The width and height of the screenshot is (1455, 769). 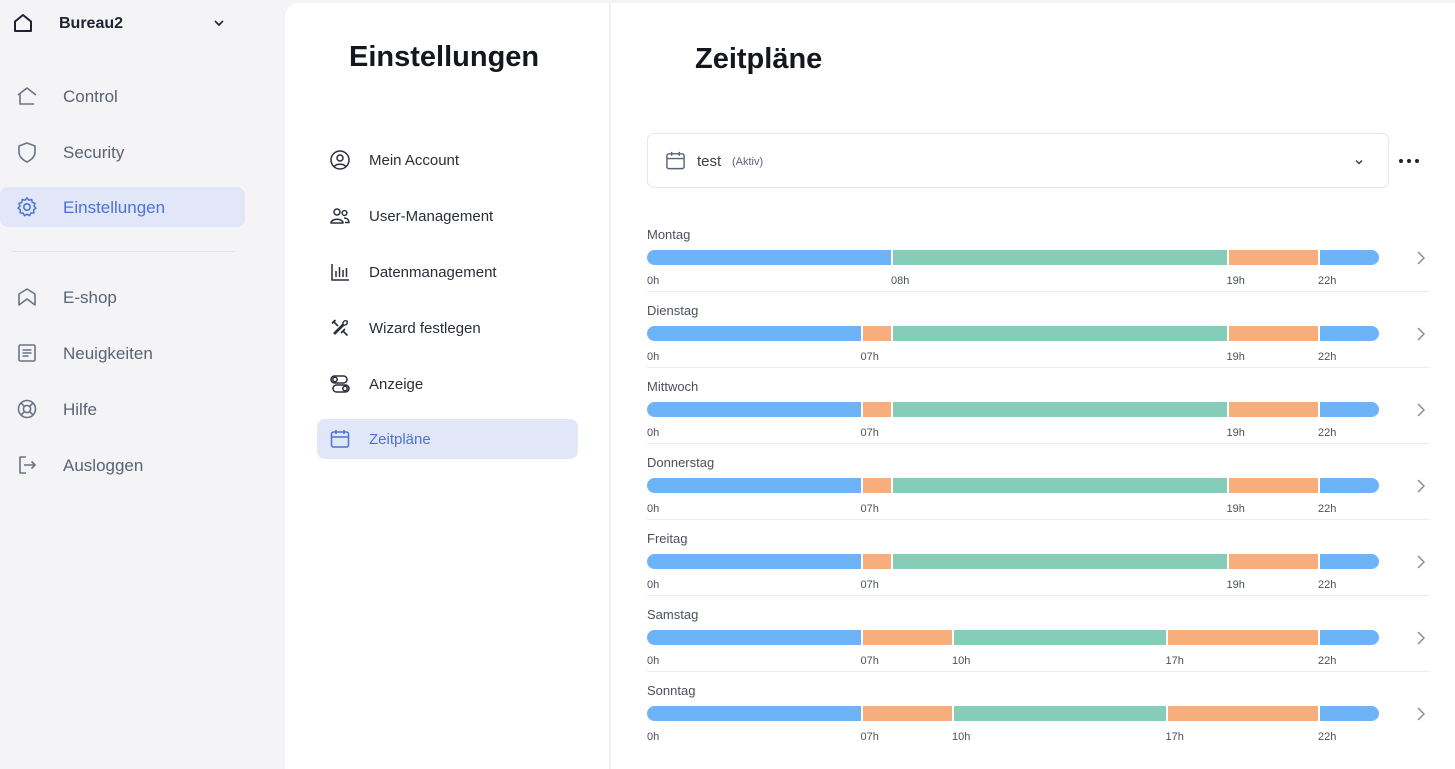 I want to click on settings-item-datenmanagement: Datenmanagement, so click(x=447, y=272).